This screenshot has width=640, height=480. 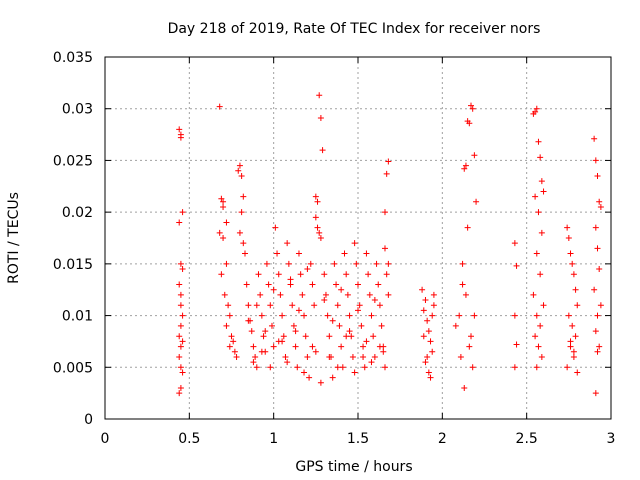 I want to click on y-axis-label: ROTI / TECUs, so click(x=14, y=238).